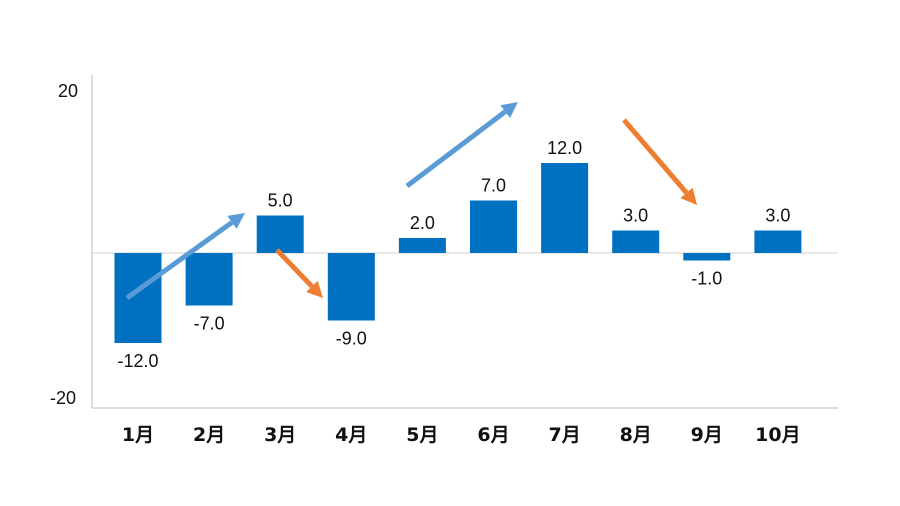 The image size is (900, 506). I want to click on x-tick-label: 2月, so click(209, 435).